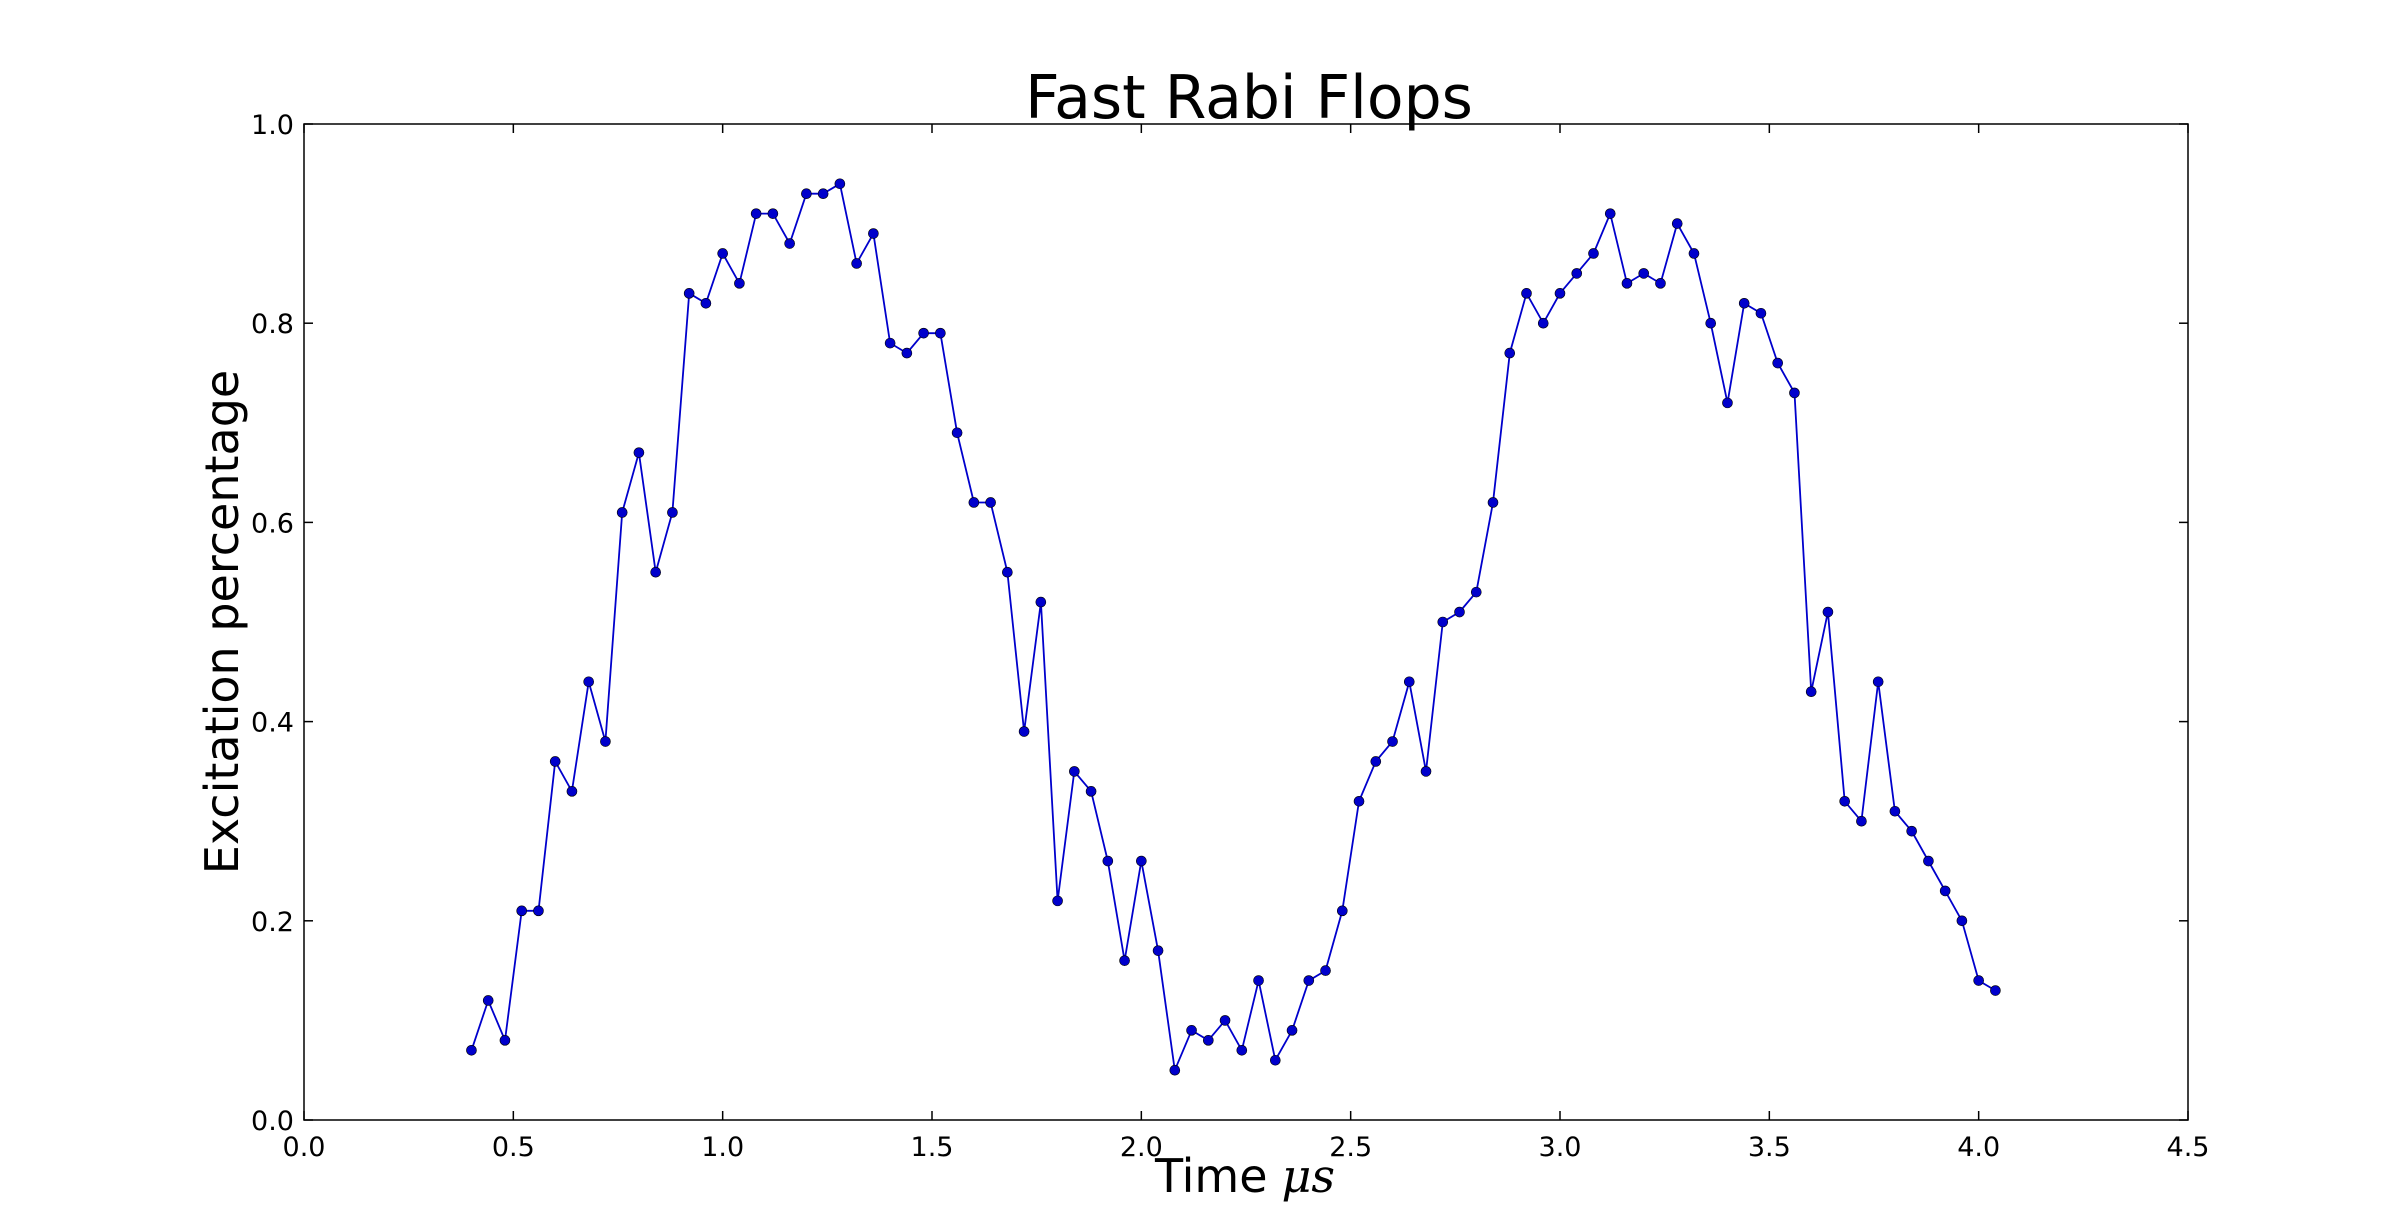 This screenshot has height=1230, width=2400. Describe the element at coordinates (1249, 98) in the screenshot. I see `chart-title: Fast Rabi Flops` at that location.